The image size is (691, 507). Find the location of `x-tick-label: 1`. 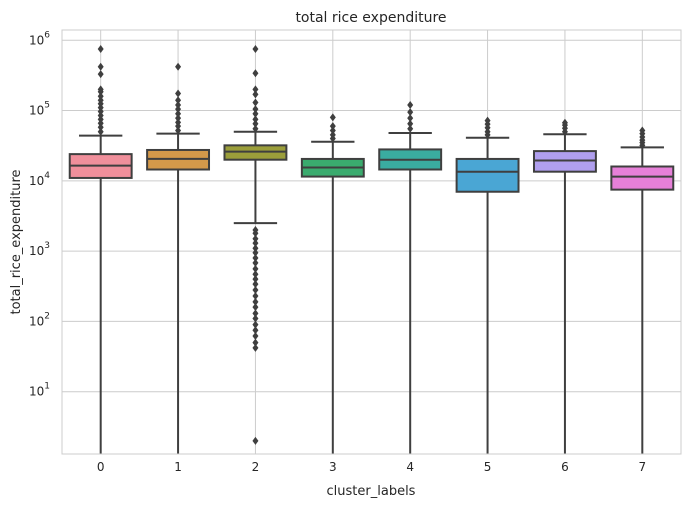

x-tick-label: 1 is located at coordinates (178, 467).